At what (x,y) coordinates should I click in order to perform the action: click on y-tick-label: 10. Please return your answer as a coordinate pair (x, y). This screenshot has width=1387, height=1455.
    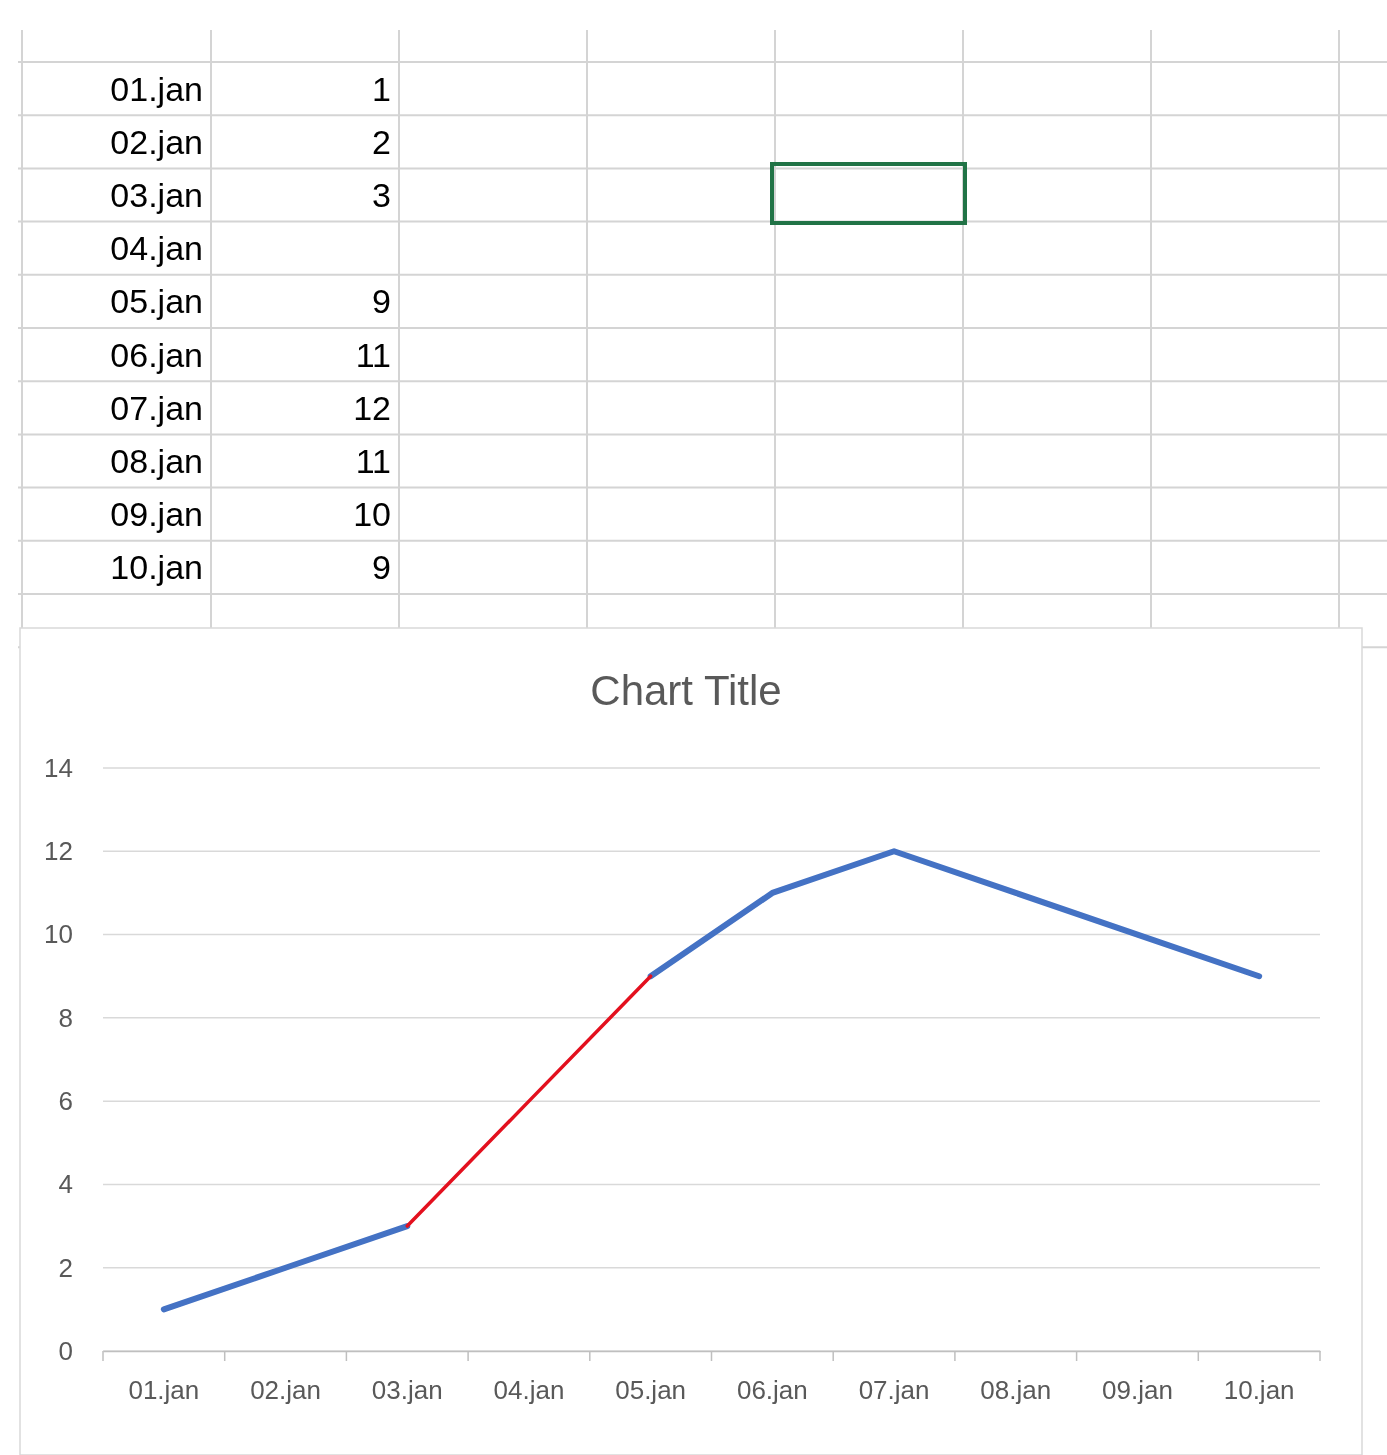
    Looking at the image, I should click on (58, 934).